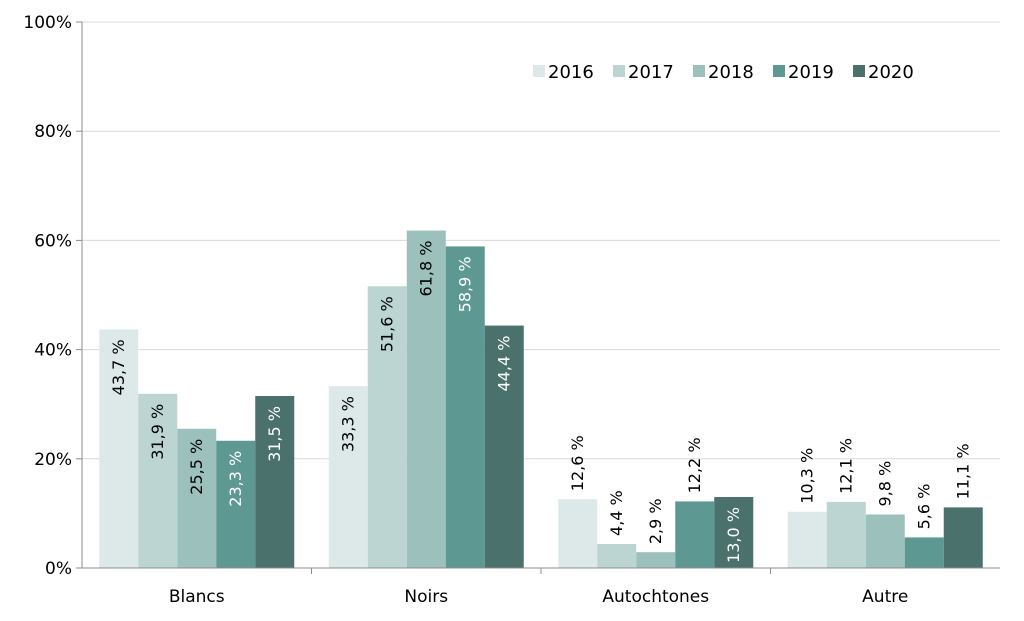  What do you see at coordinates (616, 513) in the screenshot?
I see `data-label: 4,4 %` at bounding box center [616, 513].